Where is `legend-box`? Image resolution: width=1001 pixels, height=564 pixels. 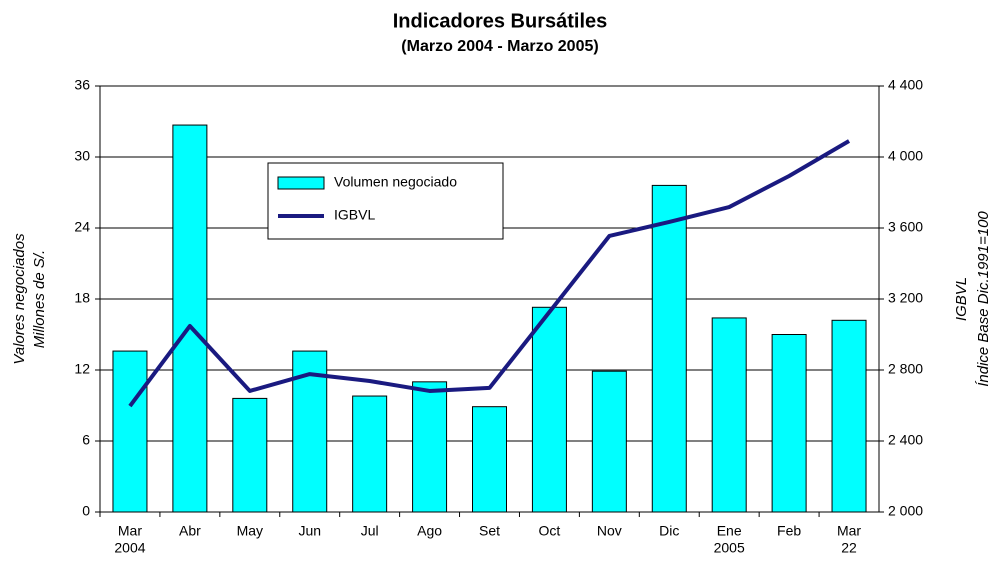 legend-box is located at coordinates (385, 201).